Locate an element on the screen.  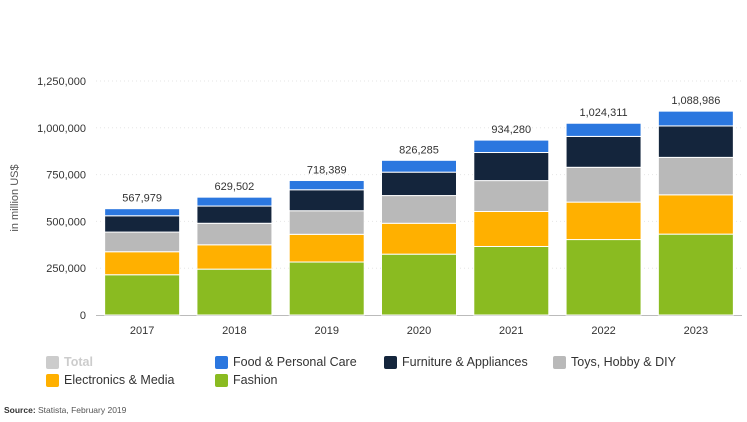
legend-swatch-electronics-media is located at coordinates (52, 380).